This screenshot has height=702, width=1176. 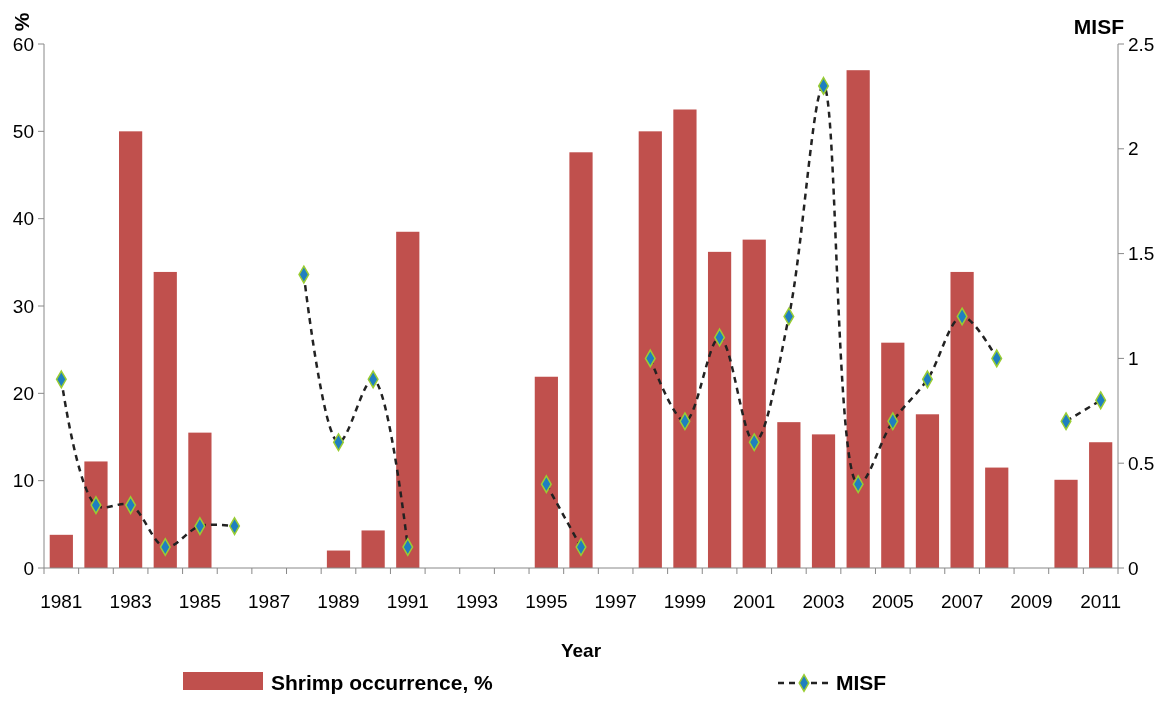 I want to click on x-tick-label: 1983, so click(x=130, y=601).